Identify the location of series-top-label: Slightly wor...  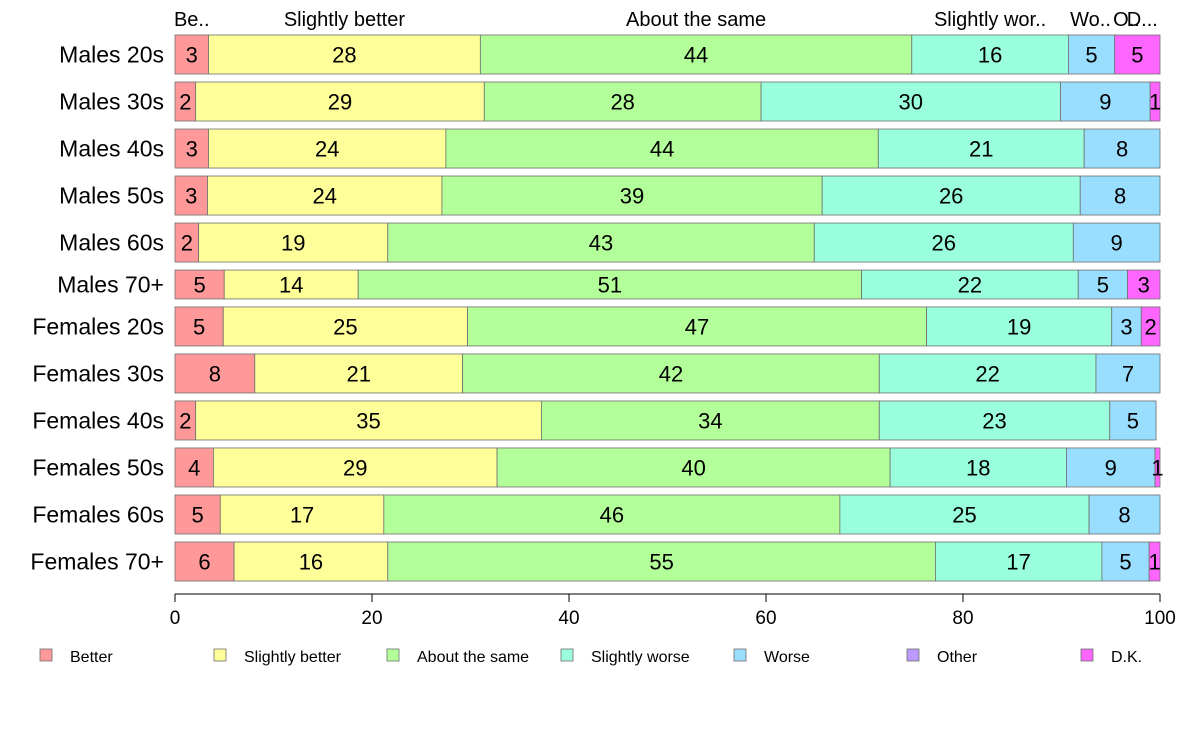
(990, 20).